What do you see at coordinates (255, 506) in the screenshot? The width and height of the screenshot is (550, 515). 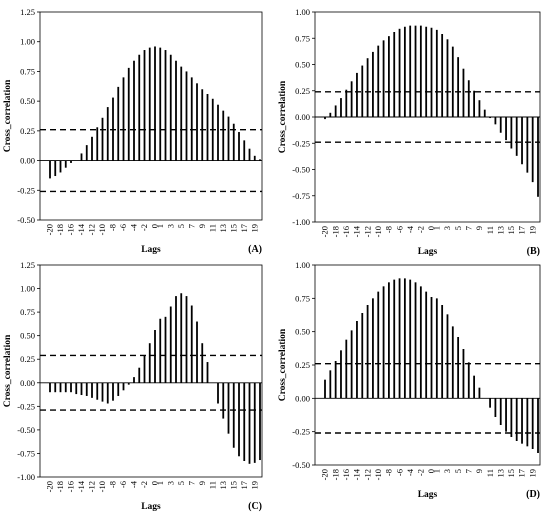 I see `panel-label: (C)` at bounding box center [255, 506].